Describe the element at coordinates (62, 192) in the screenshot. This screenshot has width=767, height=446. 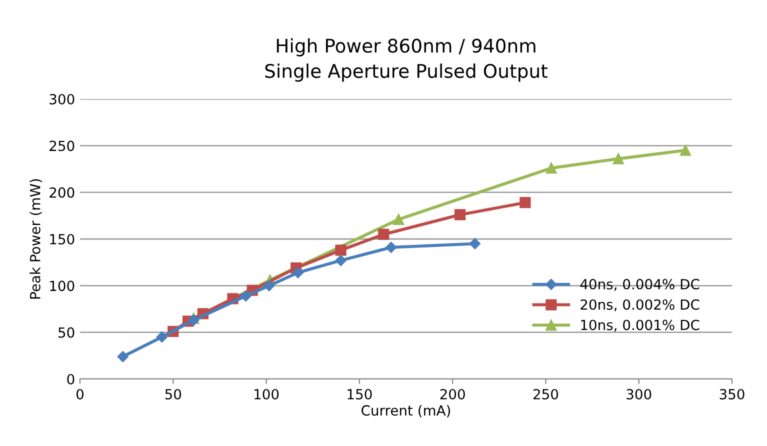
I see `y-tick-label: 200` at that location.